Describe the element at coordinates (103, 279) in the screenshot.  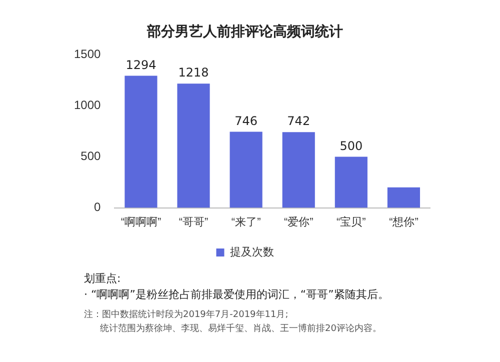
I see `text: 划重点:` at that location.